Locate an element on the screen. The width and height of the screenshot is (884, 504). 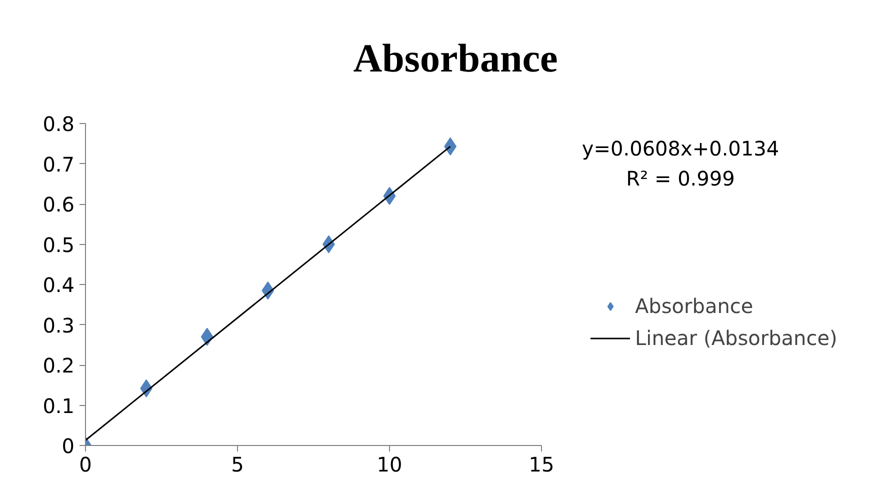
chart-title: Absorbance is located at coordinates (455, 58).